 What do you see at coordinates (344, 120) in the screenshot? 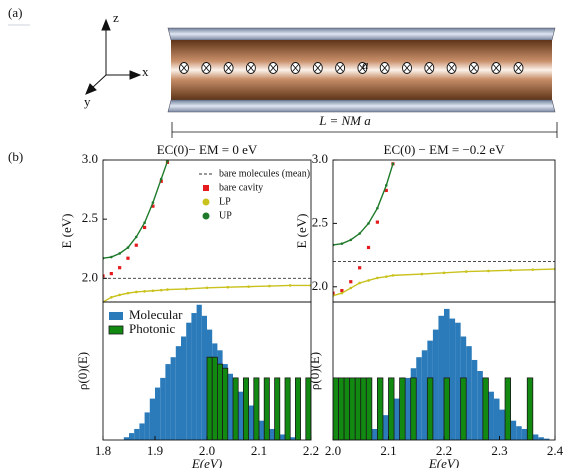
I see `length-label: L = NM a` at bounding box center [344, 120].